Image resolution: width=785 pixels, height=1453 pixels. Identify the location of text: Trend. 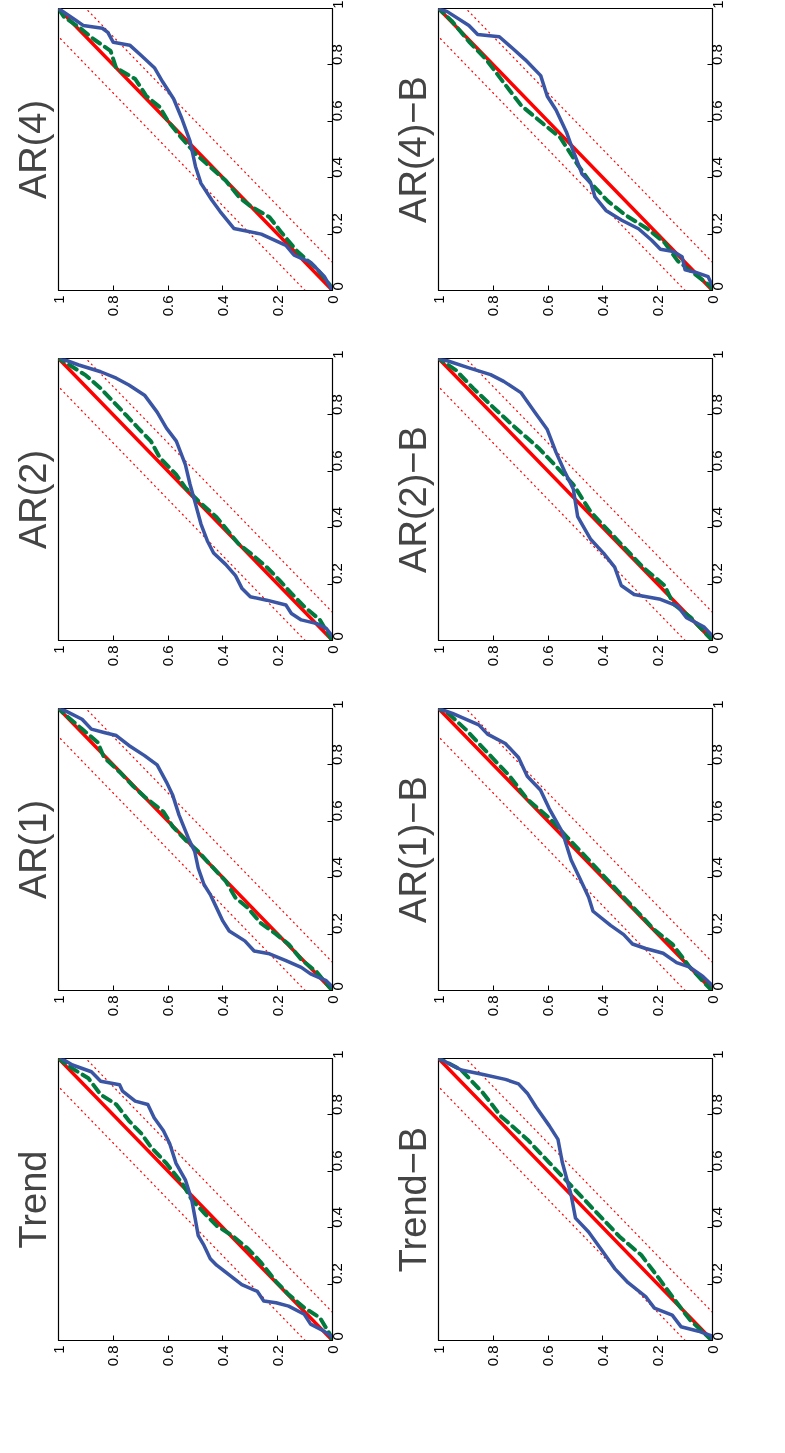
(32, 1199).